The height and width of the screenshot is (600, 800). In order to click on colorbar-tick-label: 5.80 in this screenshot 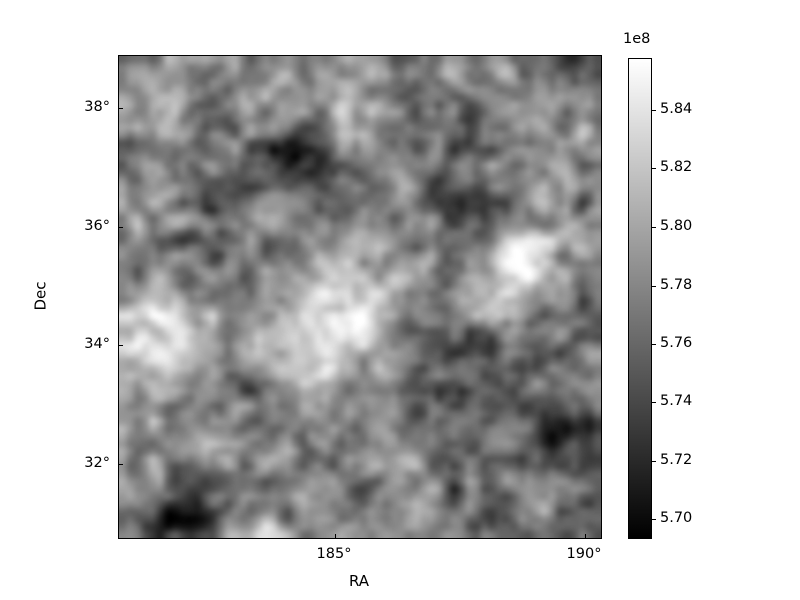, I will do `click(676, 226)`.